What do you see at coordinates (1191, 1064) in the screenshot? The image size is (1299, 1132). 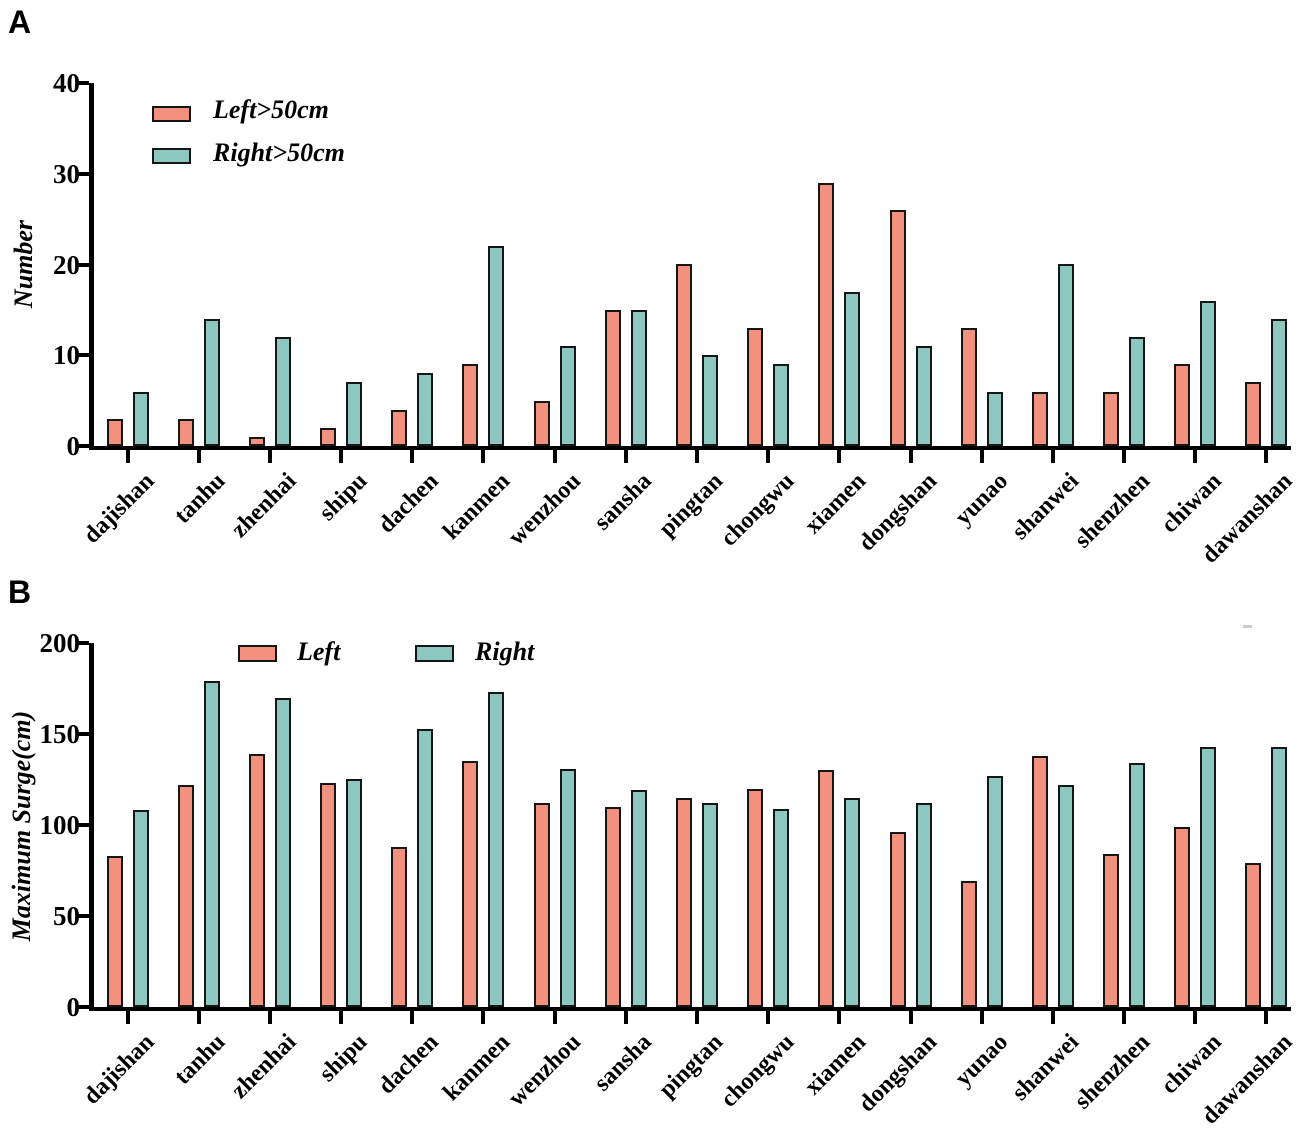 I see `panel-b-x-label-chiwan: chiwan` at bounding box center [1191, 1064].